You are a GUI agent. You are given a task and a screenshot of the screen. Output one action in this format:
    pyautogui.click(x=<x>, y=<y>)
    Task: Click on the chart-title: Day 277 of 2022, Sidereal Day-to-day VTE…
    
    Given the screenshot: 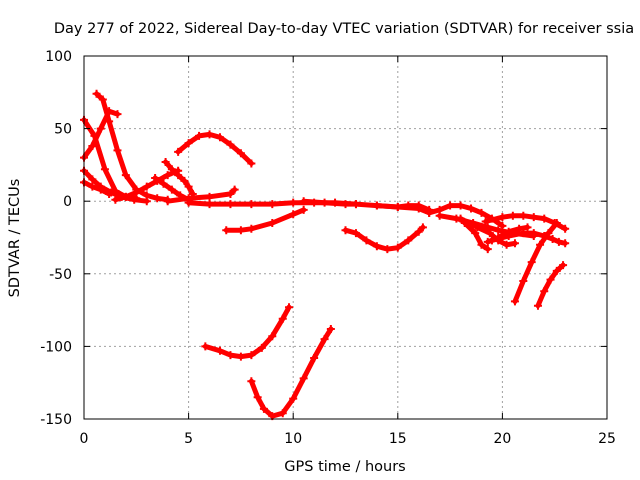 What is the action you would take?
    pyautogui.click(x=344, y=29)
    